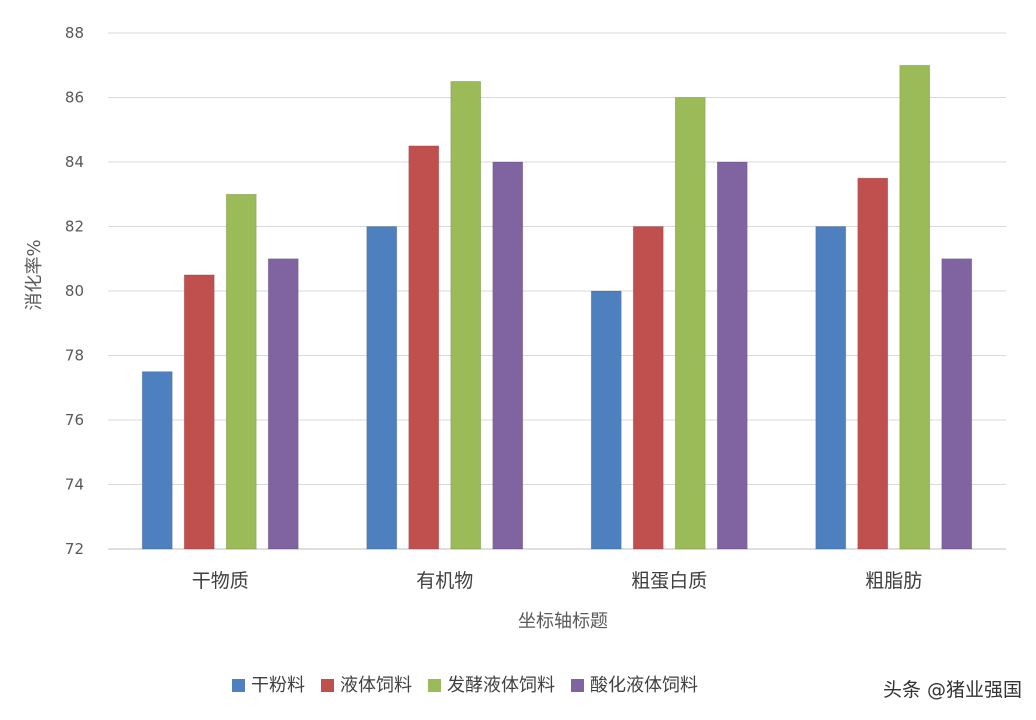 This screenshot has width=1036, height=720. Describe the element at coordinates (831, 388) in the screenshot. I see `bar-干粉料-粗脂肪` at that location.